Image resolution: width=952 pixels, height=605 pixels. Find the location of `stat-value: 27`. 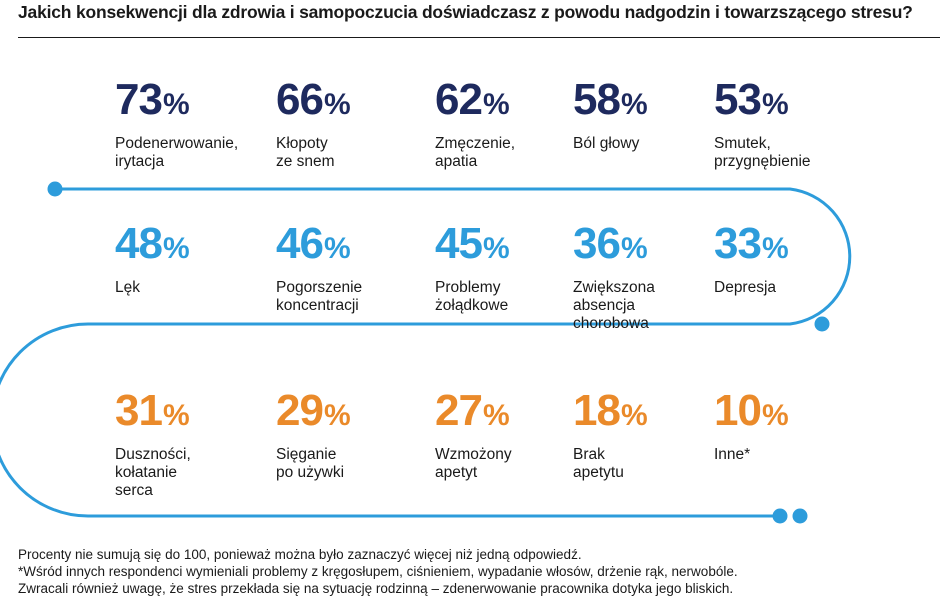

stat-value: 27 is located at coordinates (459, 410).